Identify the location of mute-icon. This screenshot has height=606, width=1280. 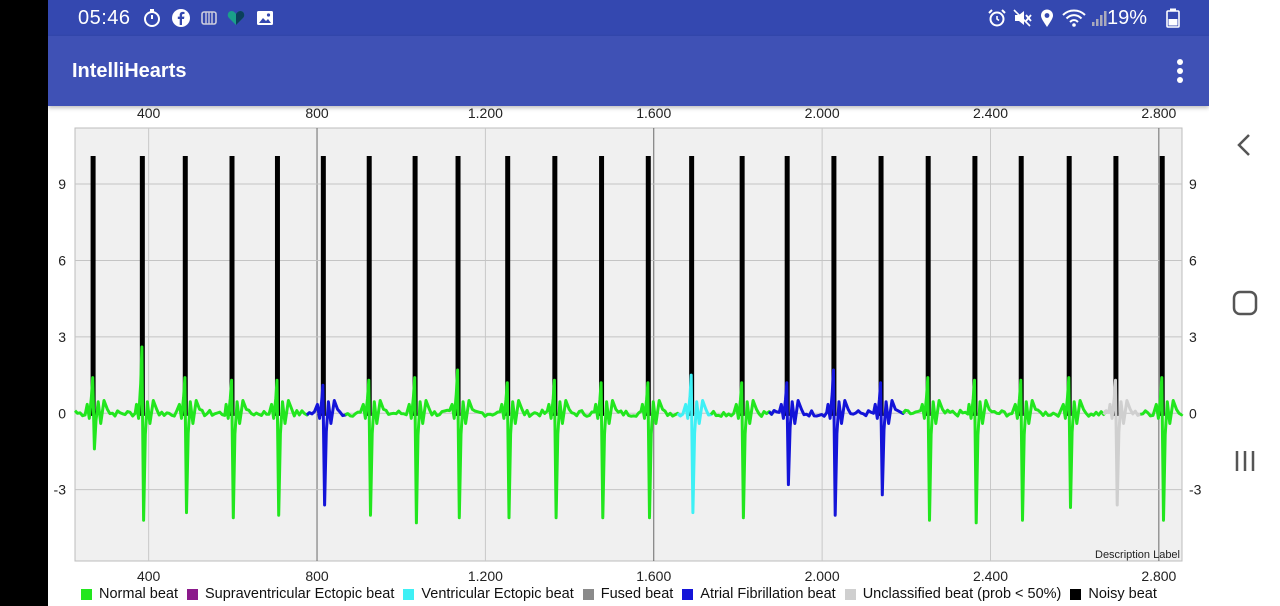
(1022, 18).